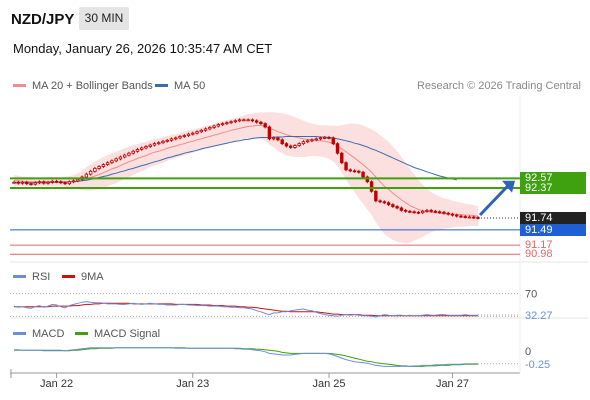 The image size is (590, 400). Describe the element at coordinates (328, 384) in the screenshot. I see `x-tick-label: Jan 25` at that location.